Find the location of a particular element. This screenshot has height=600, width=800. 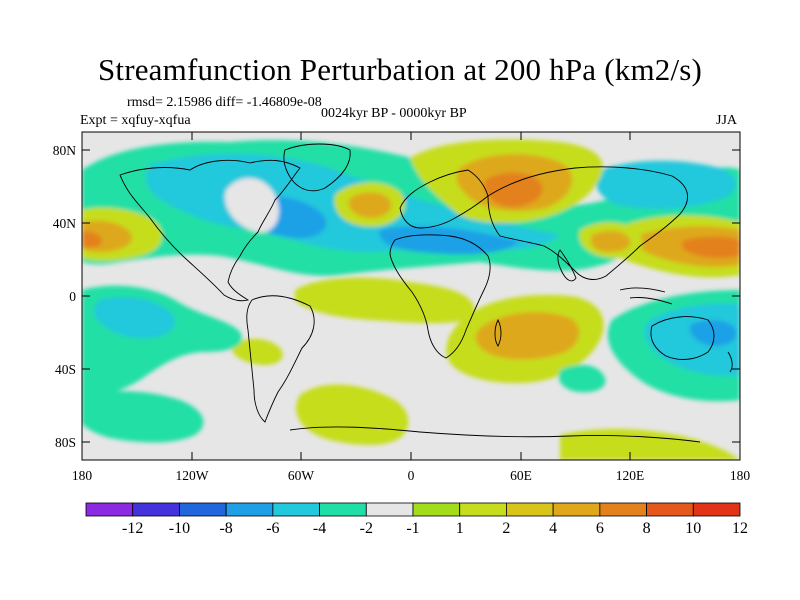

colorbar-label: 12 is located at coordinates (740, 528).